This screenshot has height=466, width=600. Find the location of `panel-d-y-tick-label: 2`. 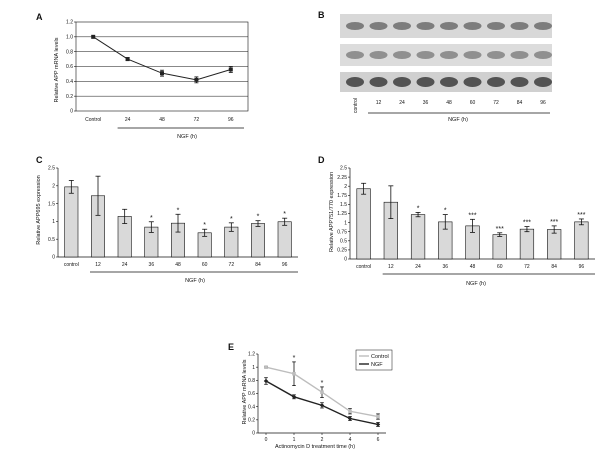

panel-d-y-tick-label: 2 is located at coordinates (345, 187).